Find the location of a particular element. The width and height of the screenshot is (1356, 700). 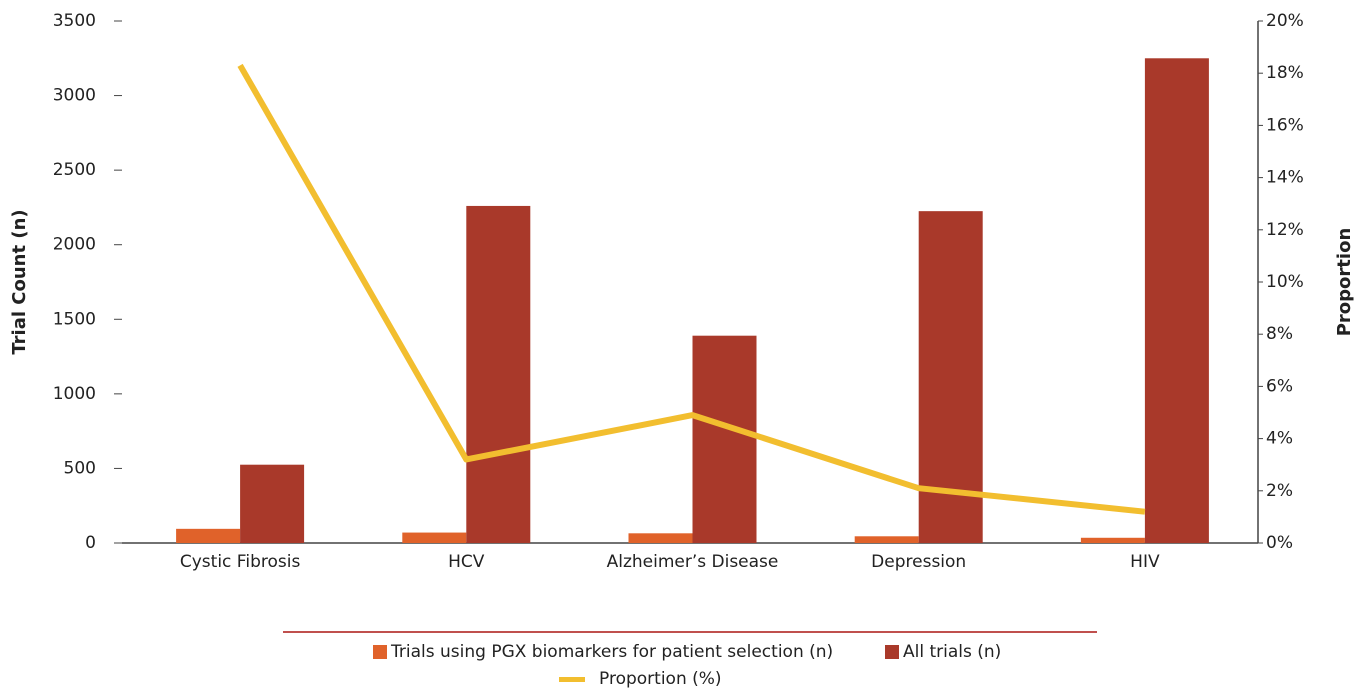

y2-tick-label: 16% is located at coordinates (1285, 125).